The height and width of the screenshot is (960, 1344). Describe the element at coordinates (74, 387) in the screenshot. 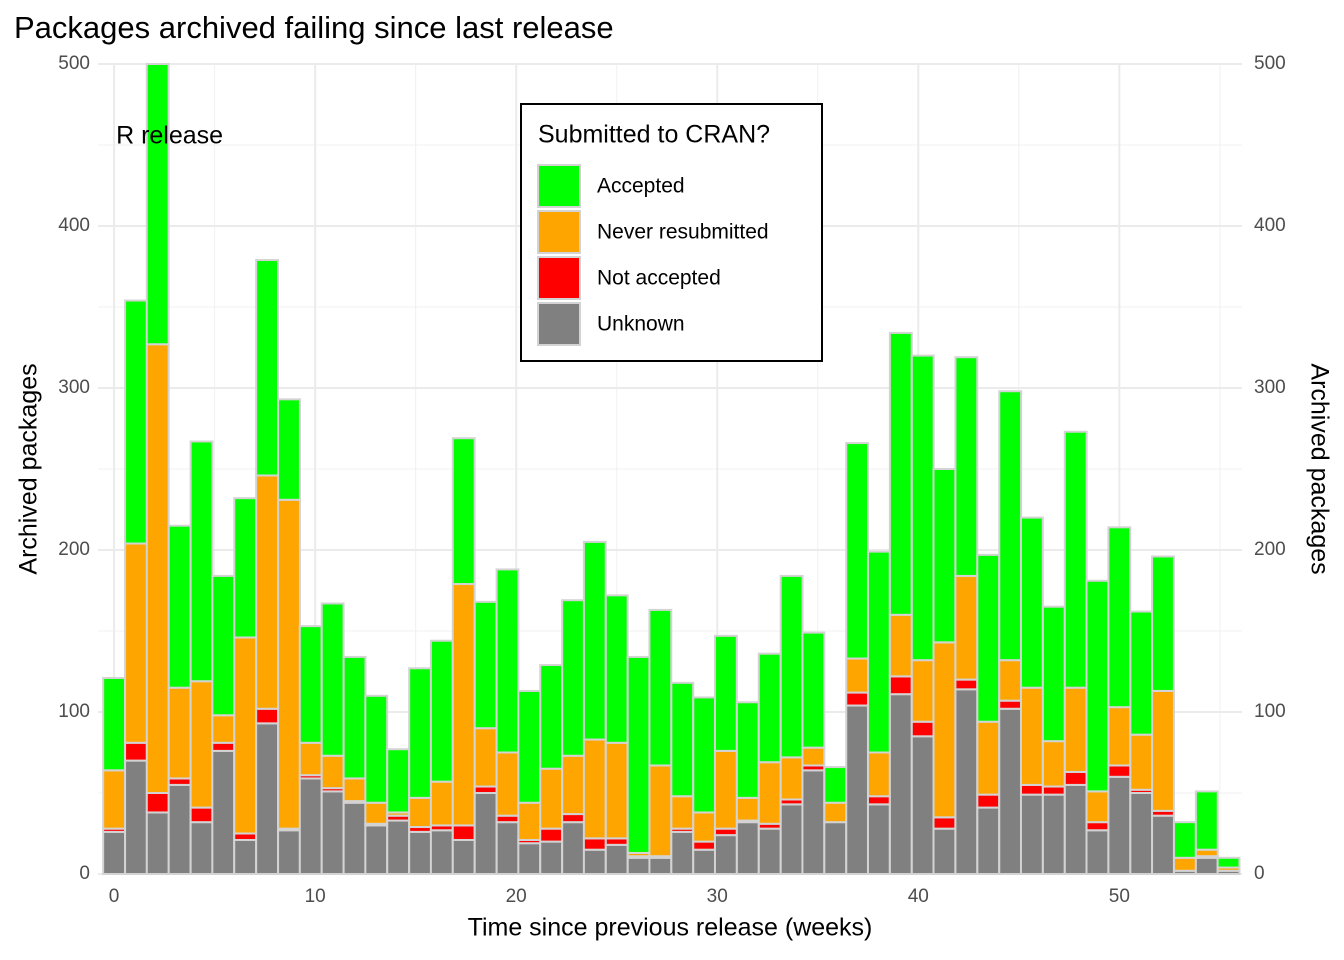

I see `y-tick-label: 300` at that location.